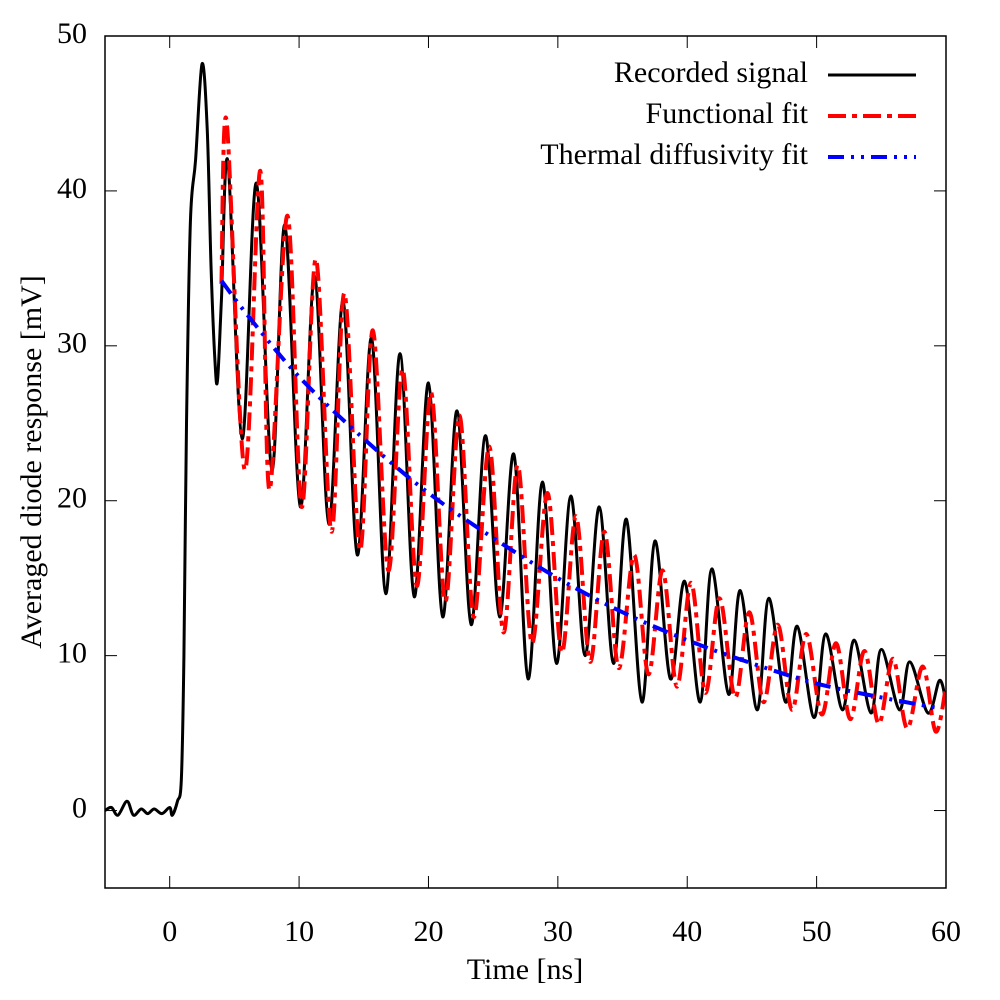  Describe the element at coordinates (31, 461) in the screenshot. I see `y-axis-label: Averaged diode response [mV]` at that location.